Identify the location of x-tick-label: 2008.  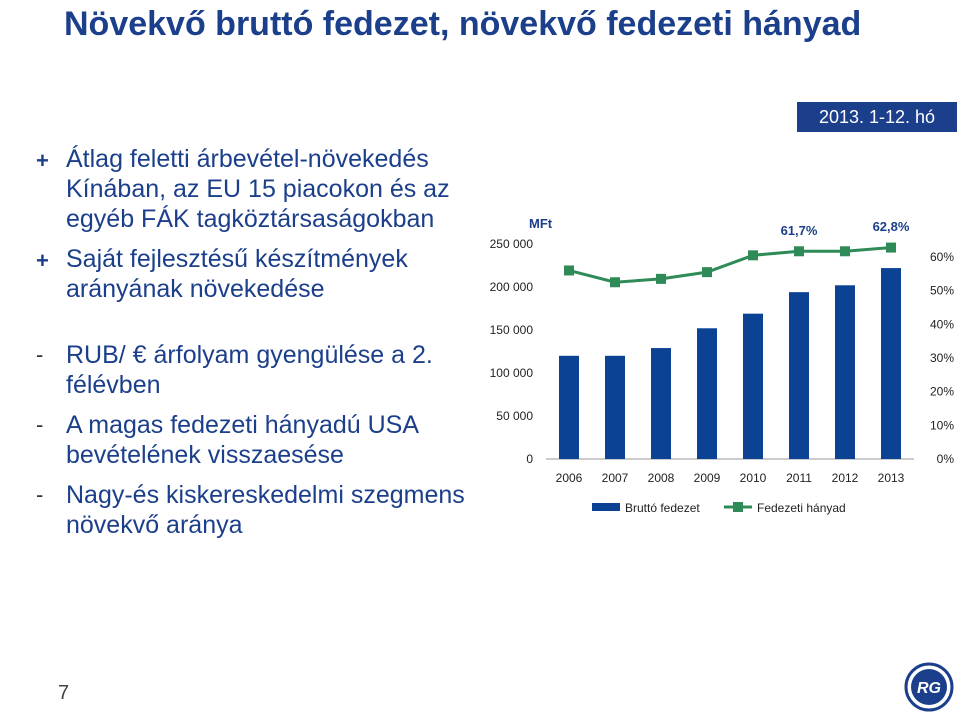
(661, 478).